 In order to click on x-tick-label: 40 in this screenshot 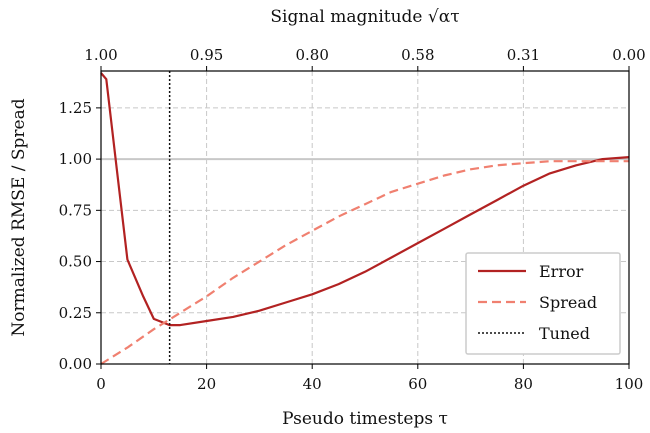, I will do `click(312, 384)`.